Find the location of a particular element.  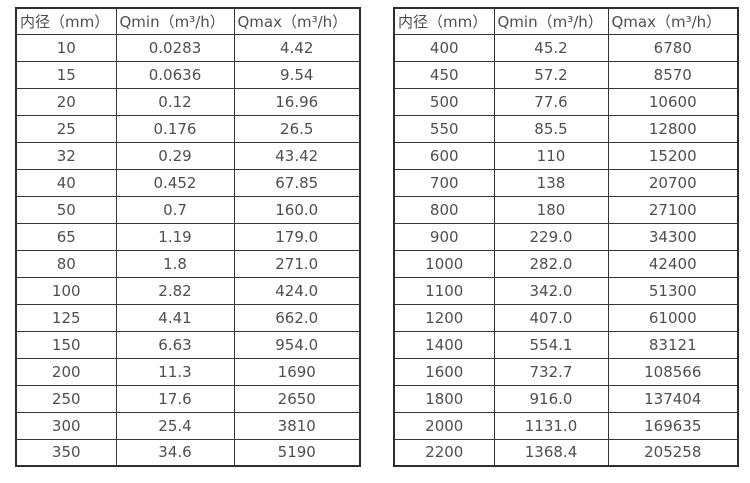

table-cell: 1800 is located at coordinates (444, 398).